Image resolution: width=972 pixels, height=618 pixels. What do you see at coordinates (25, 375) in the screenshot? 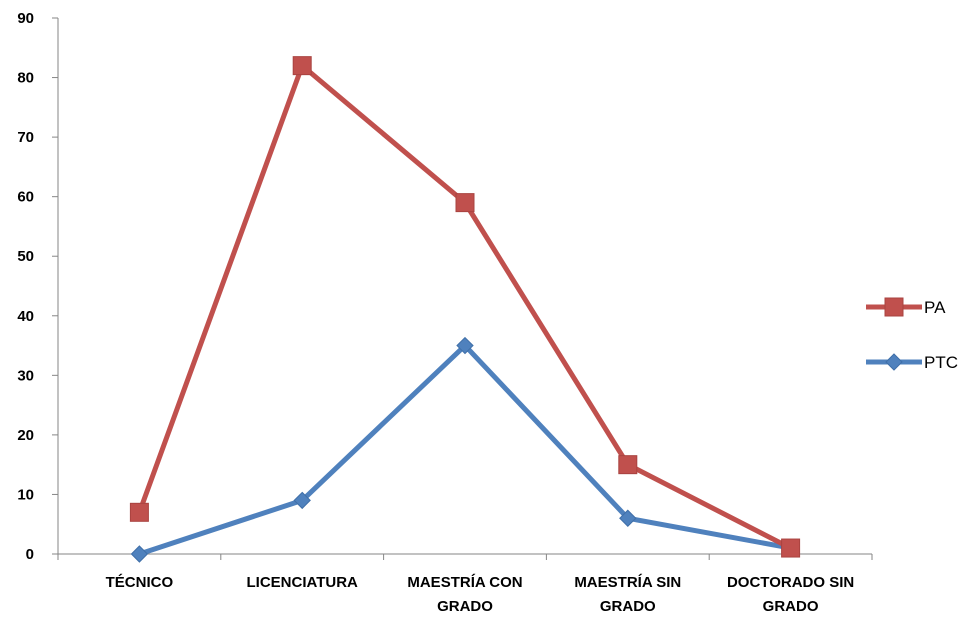
I see `y-tick-label: 30` at bounding box center [25, 375].